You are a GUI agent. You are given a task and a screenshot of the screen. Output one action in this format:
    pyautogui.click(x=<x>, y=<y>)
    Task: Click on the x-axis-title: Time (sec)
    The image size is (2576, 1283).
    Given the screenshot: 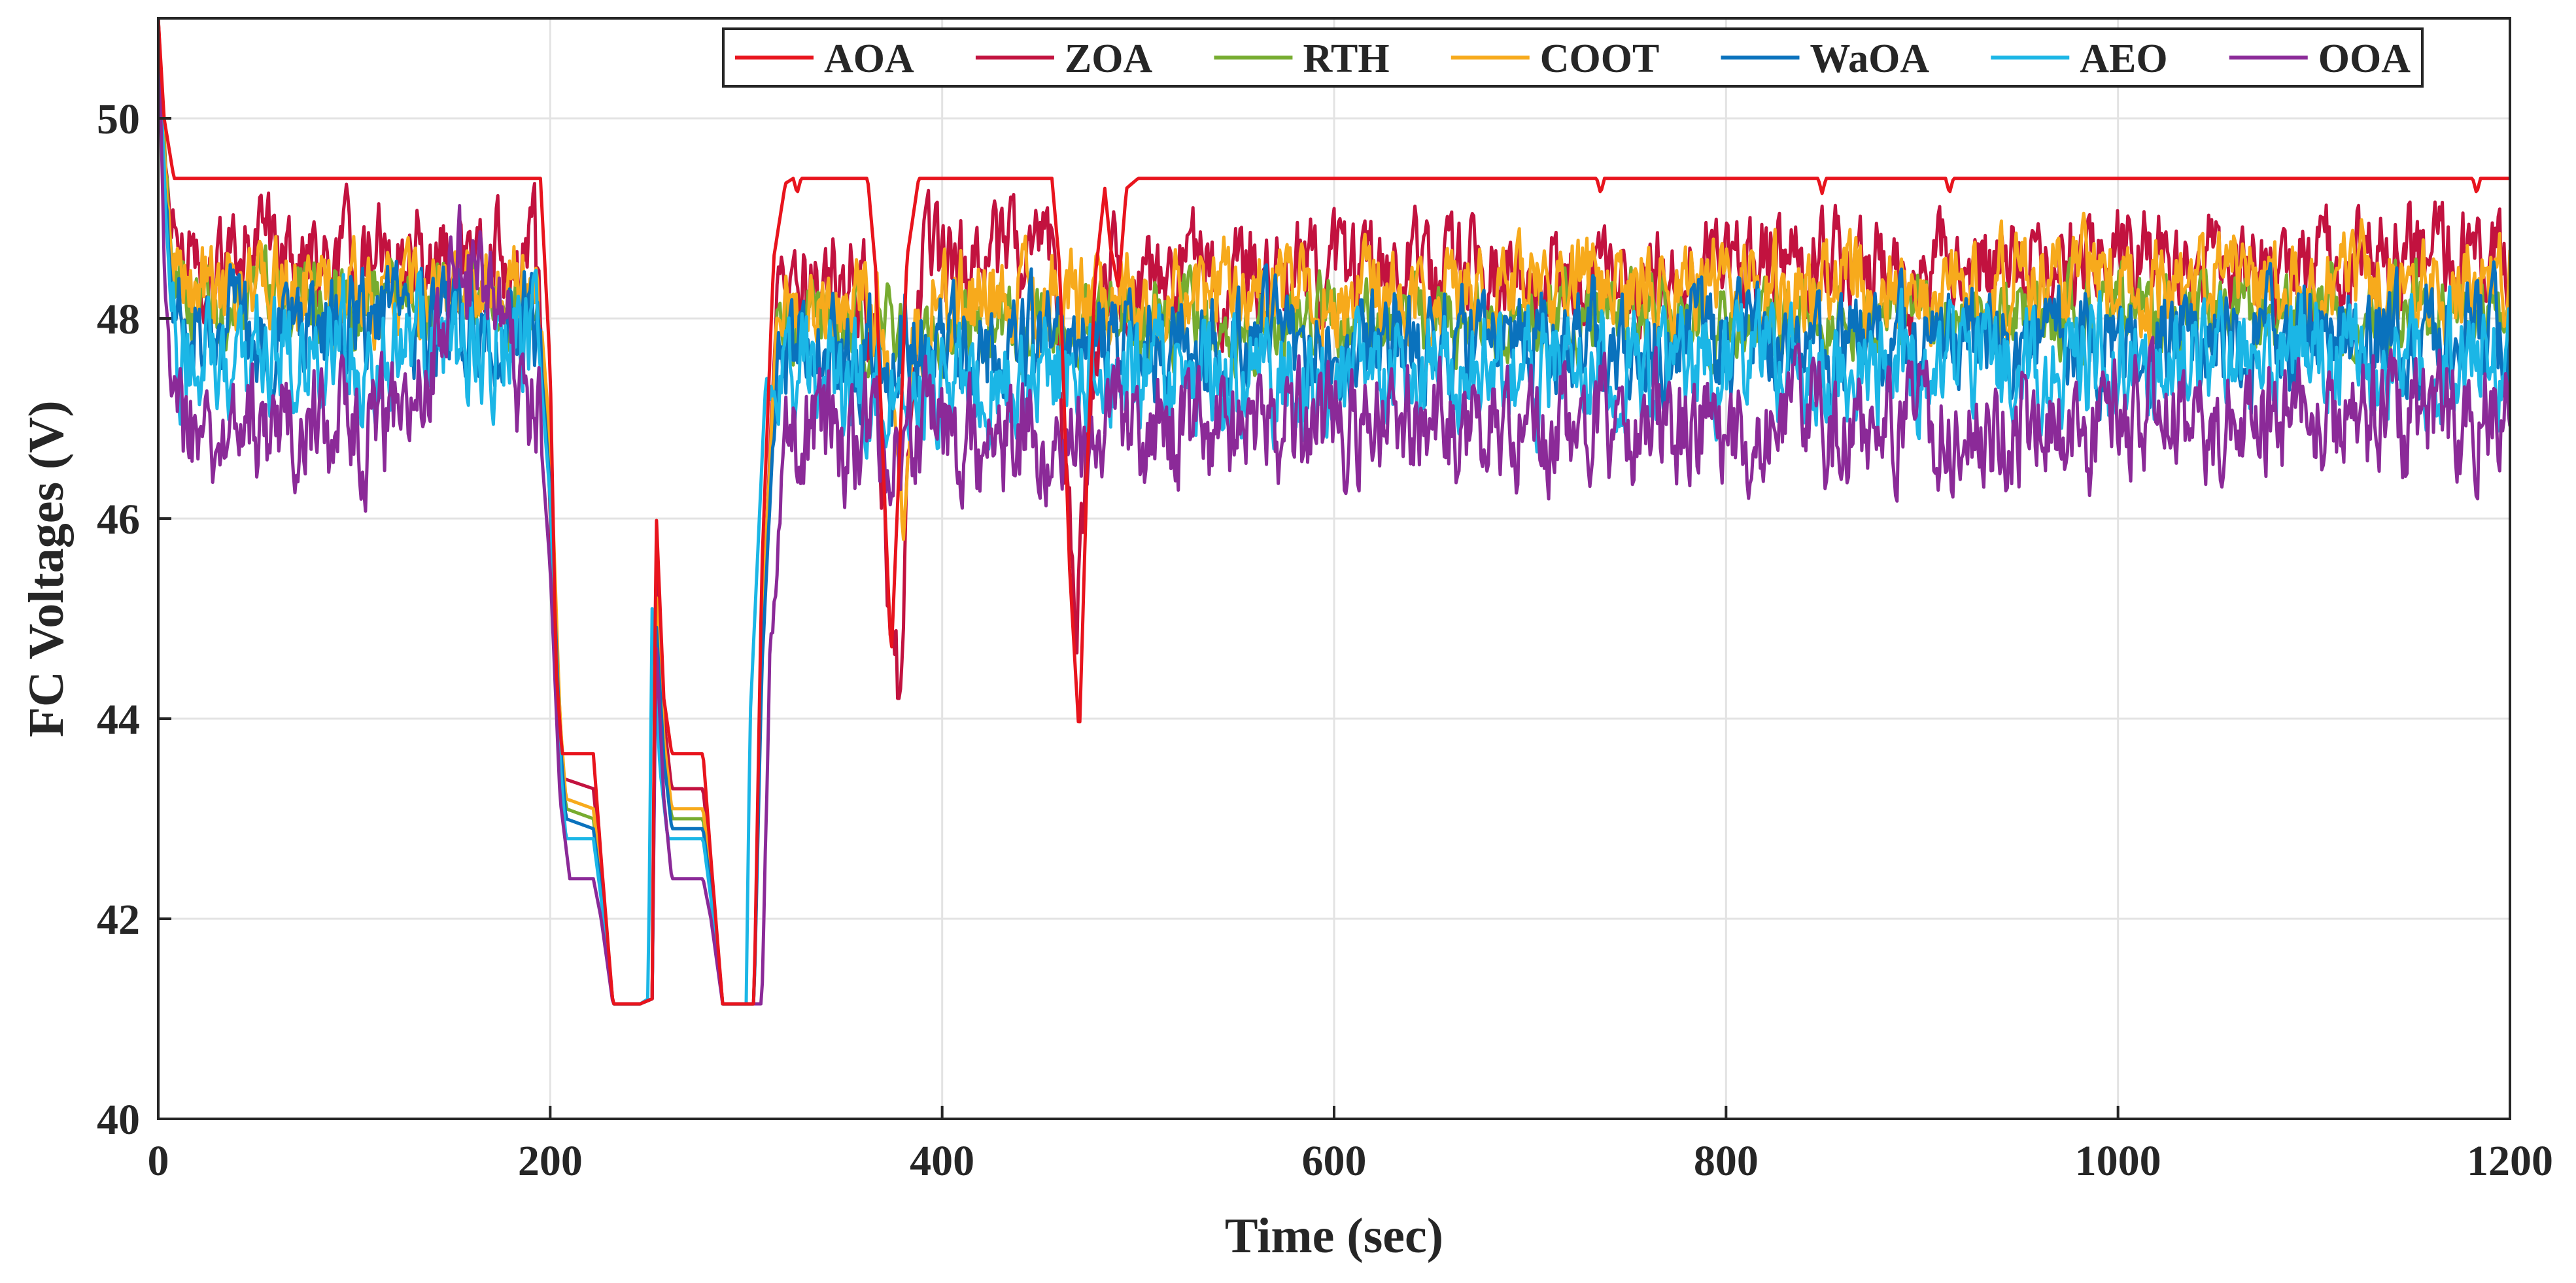 What is the action you would take?
    pyautogui.click(x=1334, y=1235)
    